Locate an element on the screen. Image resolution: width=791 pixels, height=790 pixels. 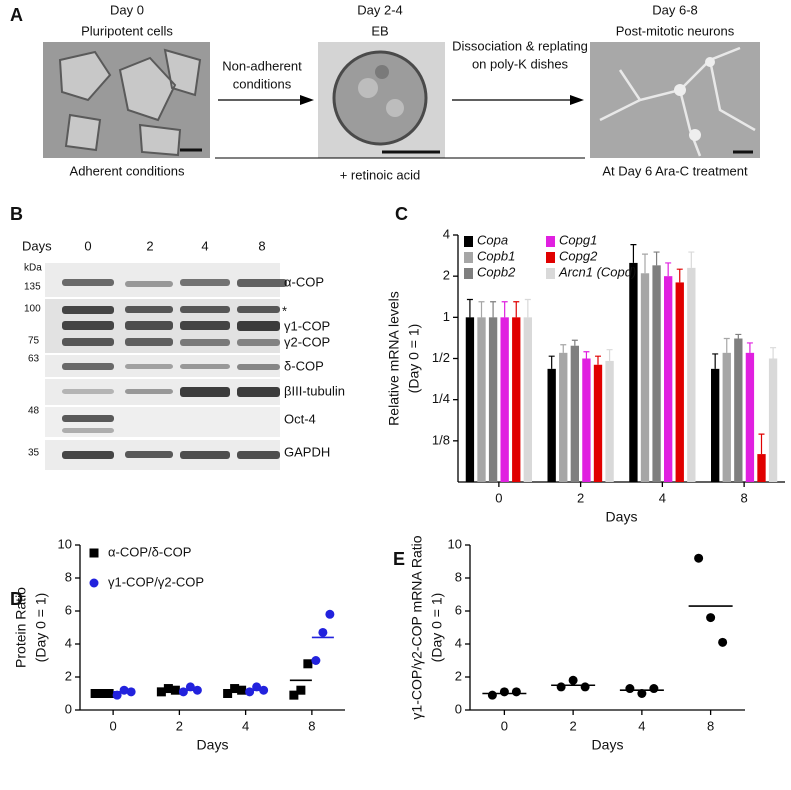
stage-name: Post-mitotic neurons is located at coordinates (675, 30).